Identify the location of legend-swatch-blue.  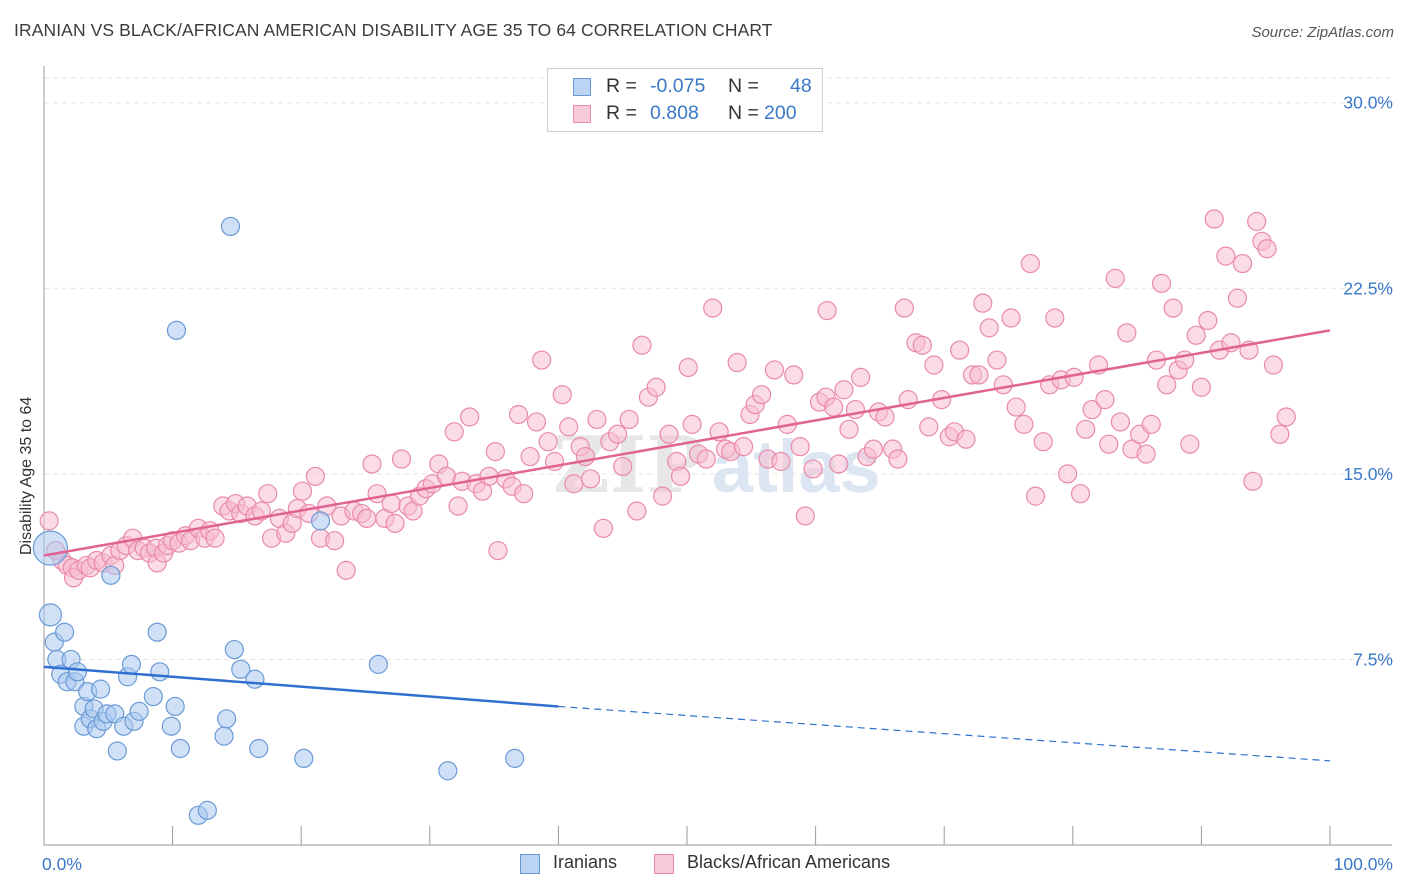
(582, 87).